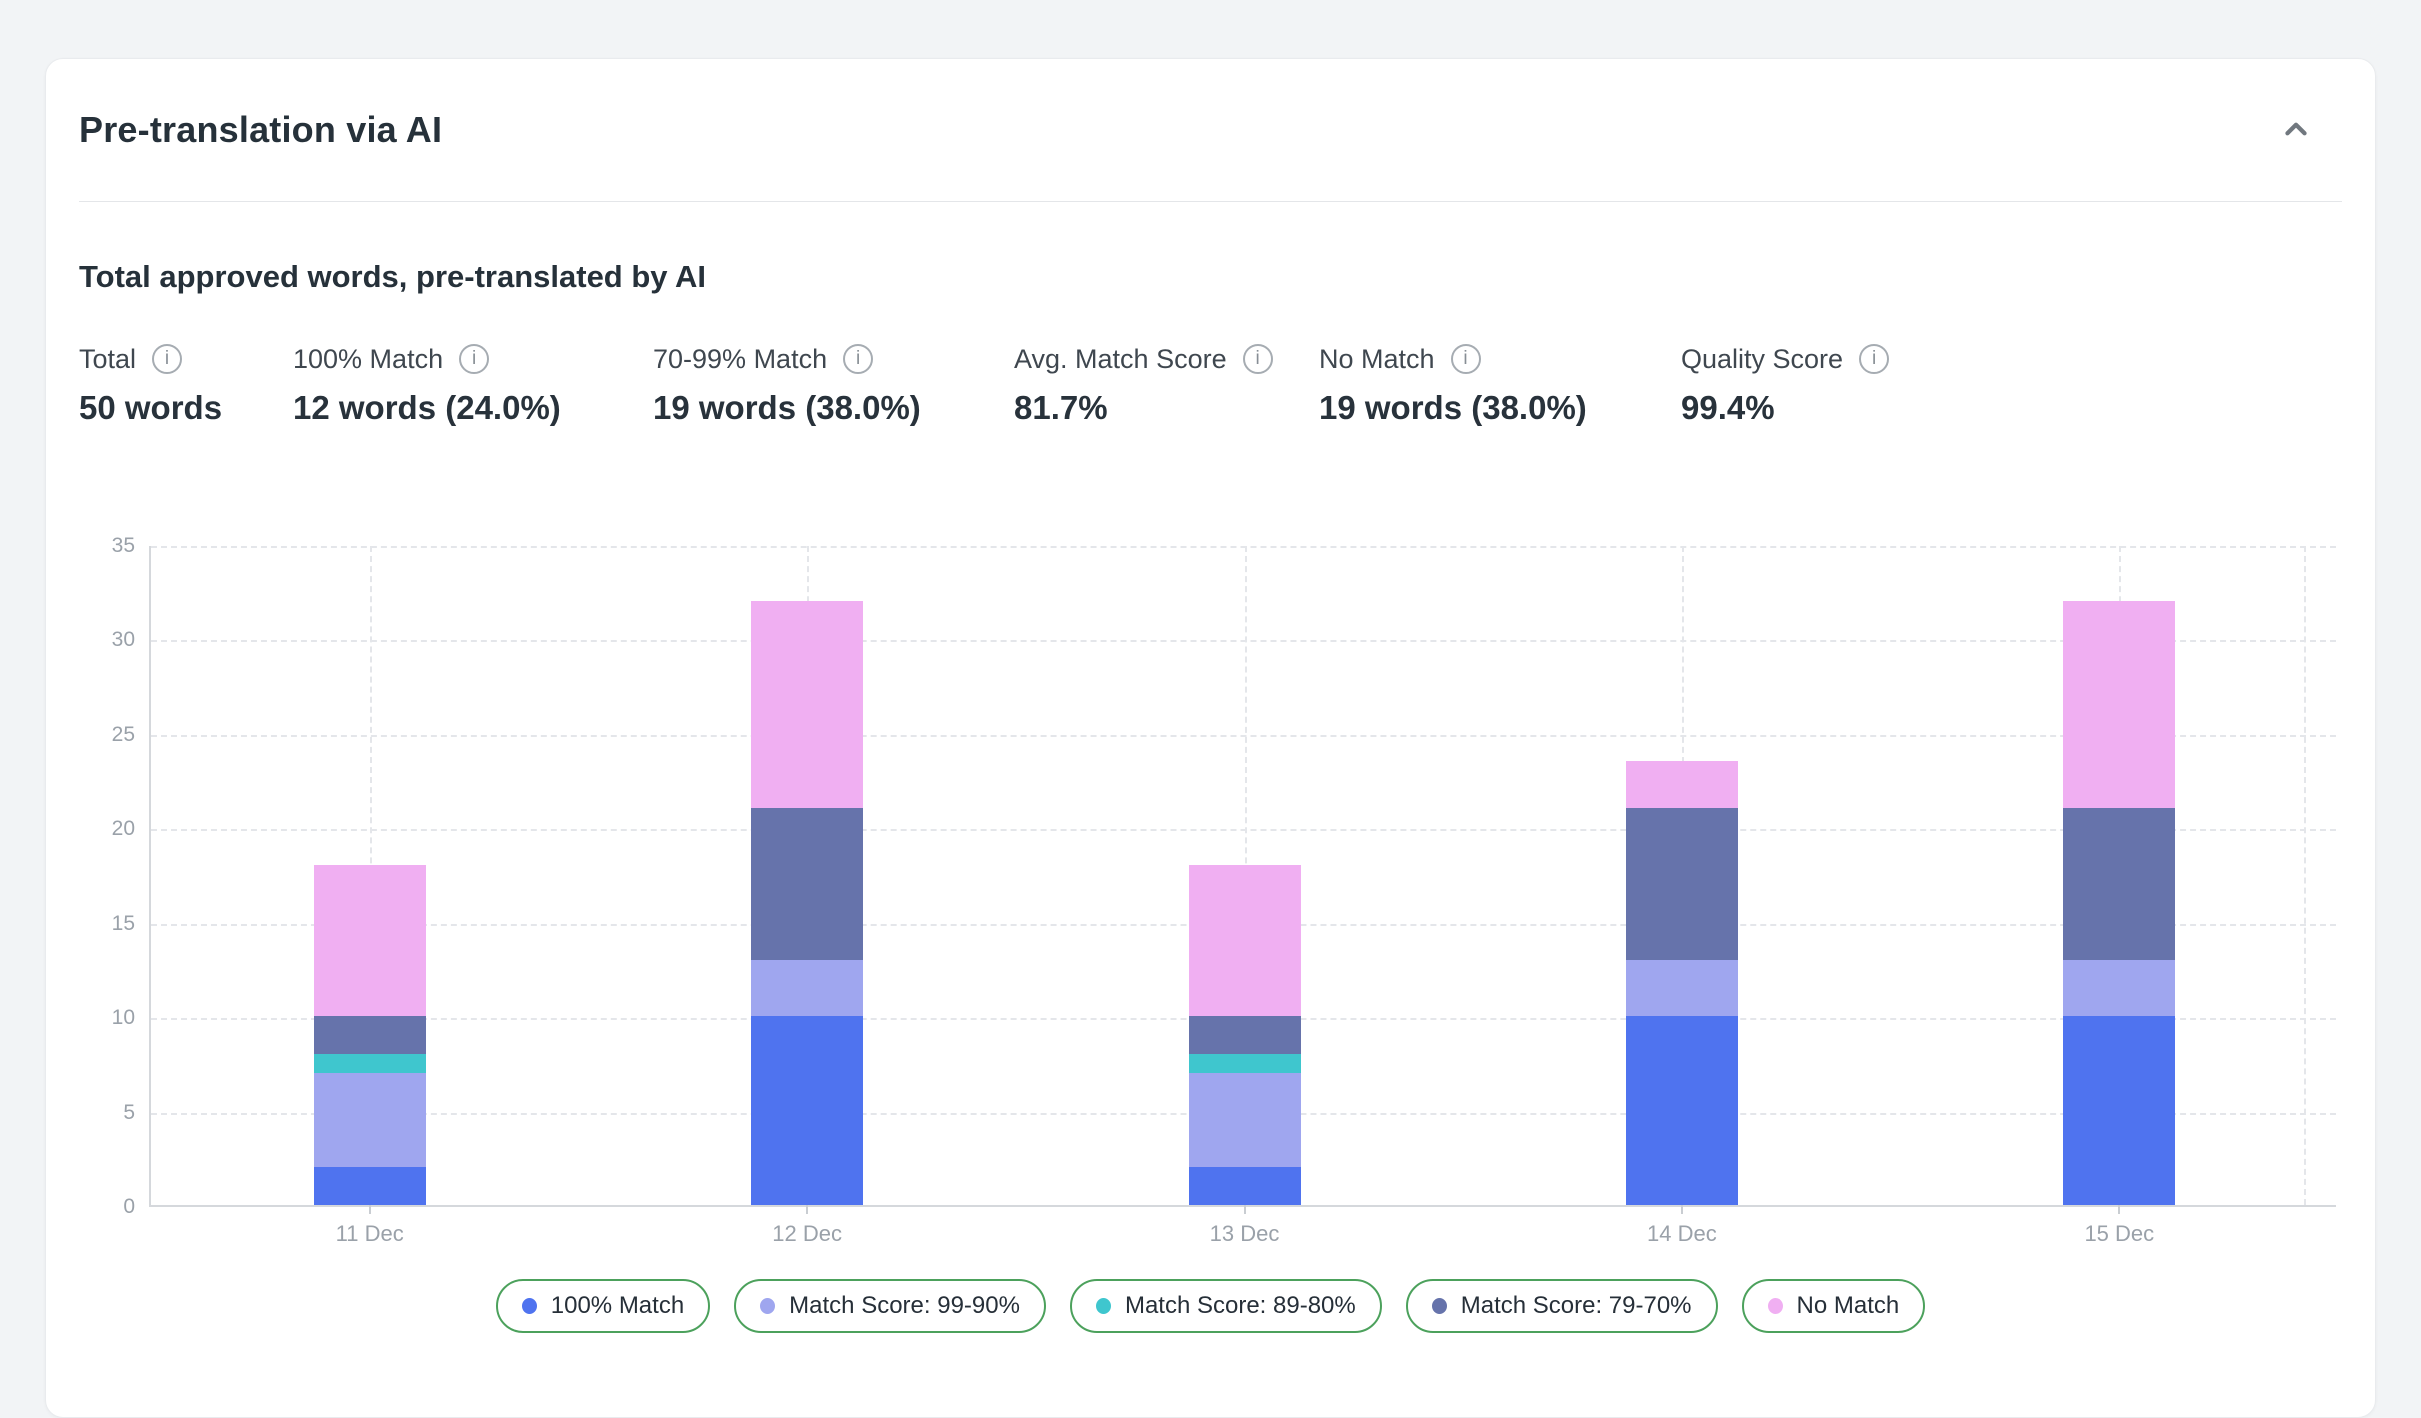 The height and width of the screenshot is (1418, 2421). I want to click on stat-70-99-match: 70-99% Match i 19 words (38.0%), so click(787, 385).